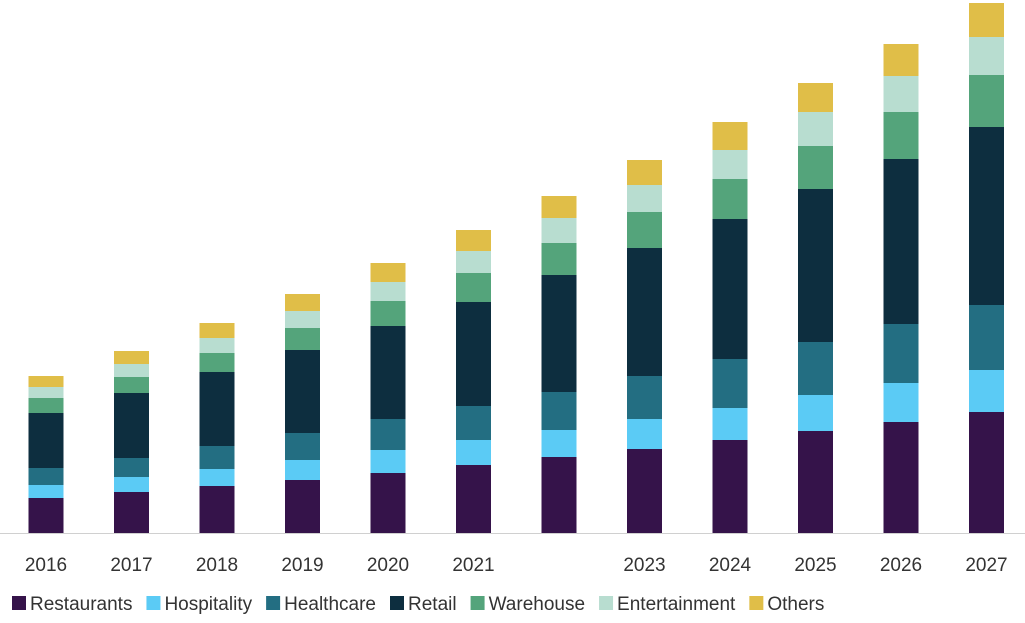  Describe the element at coordinates (730, 164) in the screenshot. I see `bar-segment-entertainment-2024` at that location.